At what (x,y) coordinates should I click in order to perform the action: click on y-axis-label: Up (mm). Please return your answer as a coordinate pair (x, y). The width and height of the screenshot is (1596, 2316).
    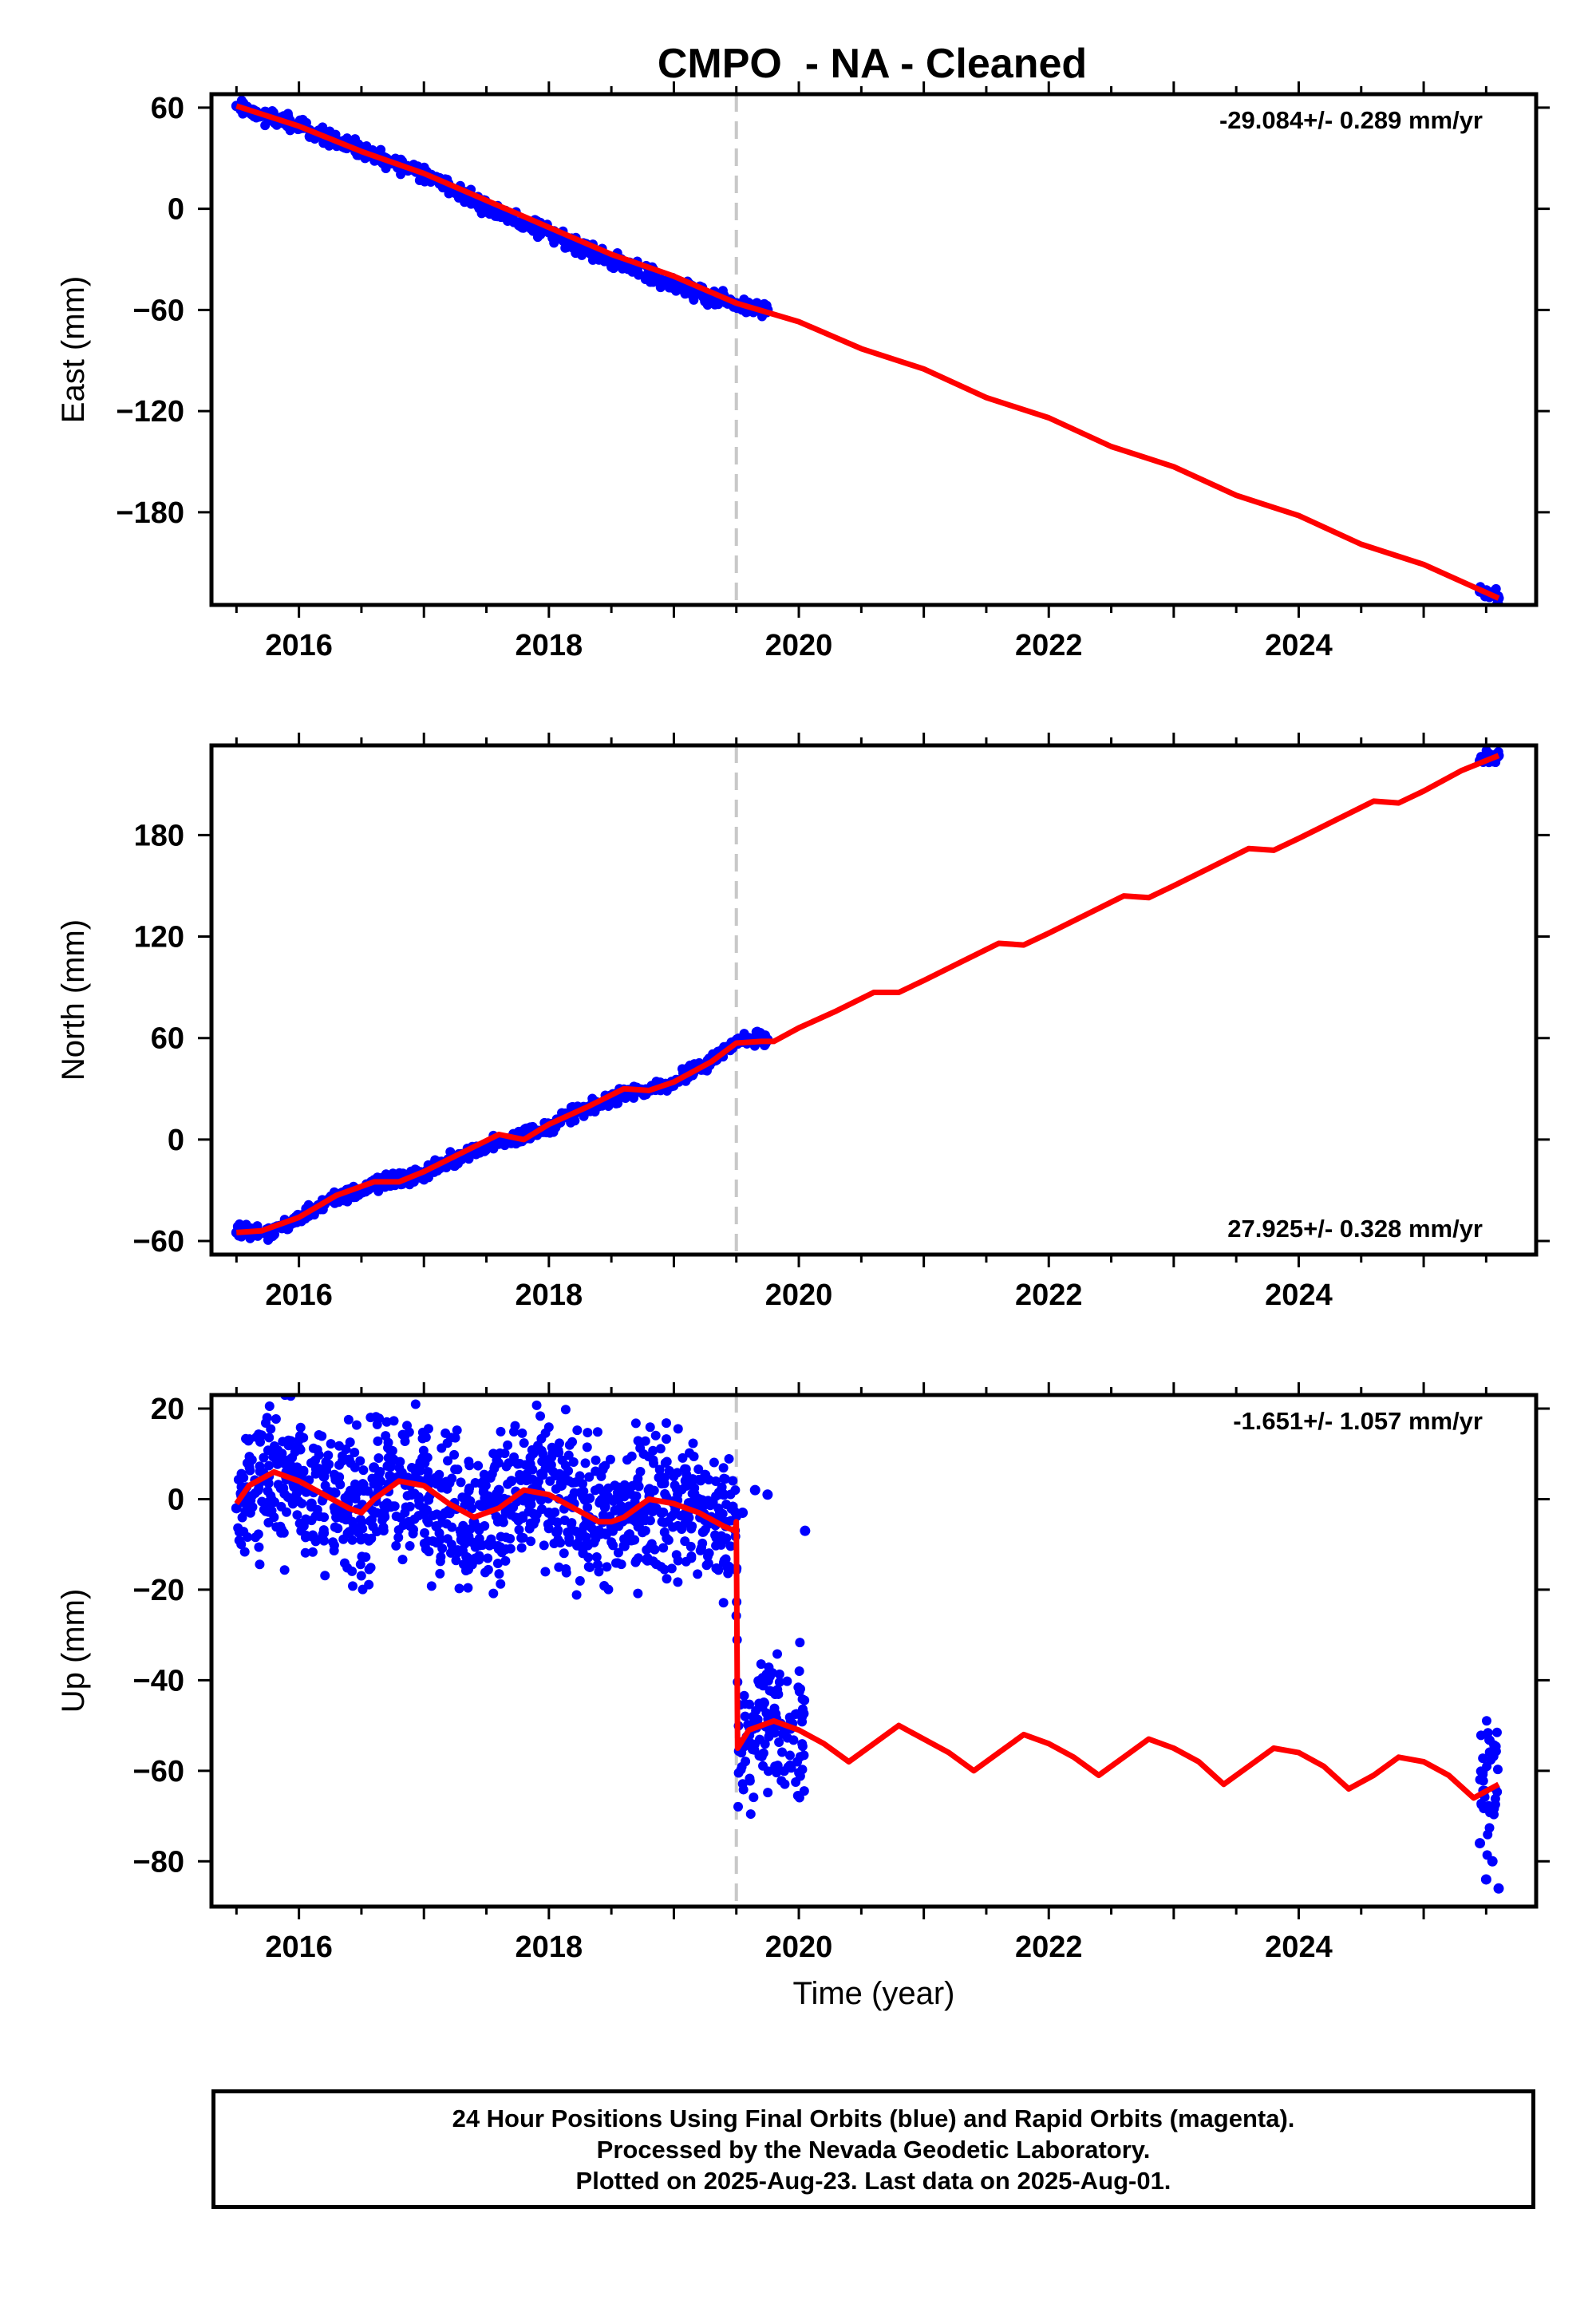
    Looking at the image, I should click on (73, 1651).